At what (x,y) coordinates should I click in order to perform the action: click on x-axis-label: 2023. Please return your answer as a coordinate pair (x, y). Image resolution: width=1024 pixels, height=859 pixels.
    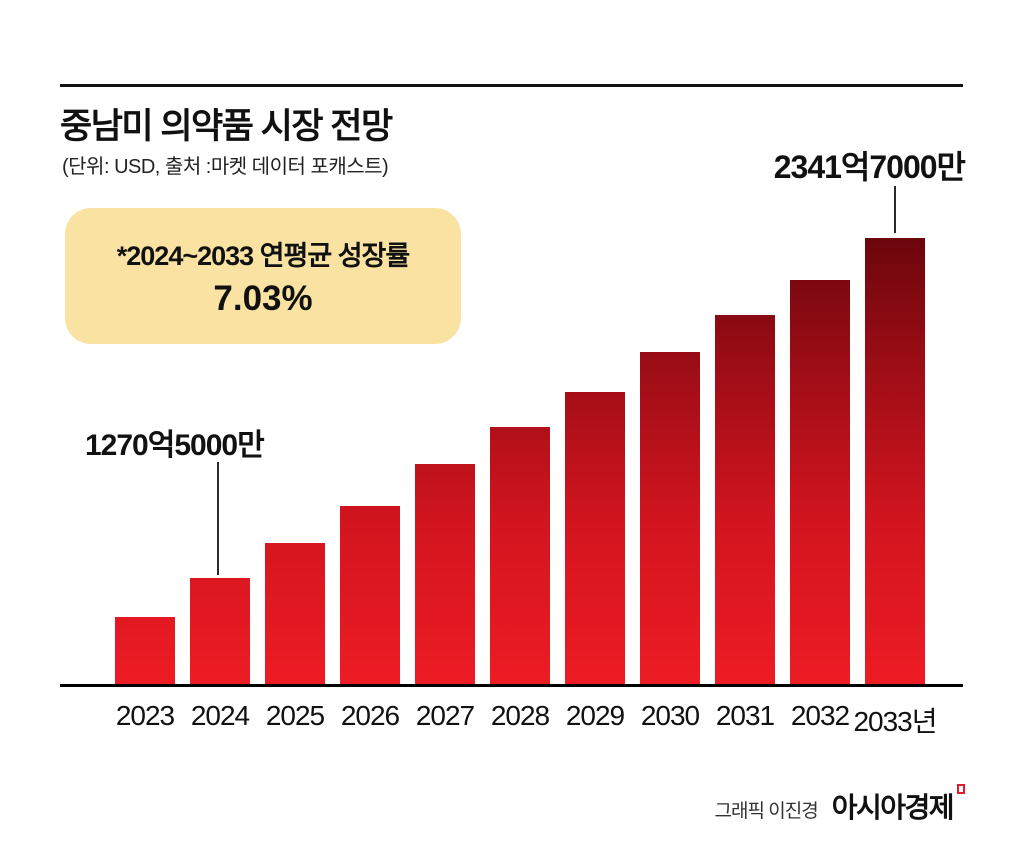
    Looking at the image, I should click on (145, 715).